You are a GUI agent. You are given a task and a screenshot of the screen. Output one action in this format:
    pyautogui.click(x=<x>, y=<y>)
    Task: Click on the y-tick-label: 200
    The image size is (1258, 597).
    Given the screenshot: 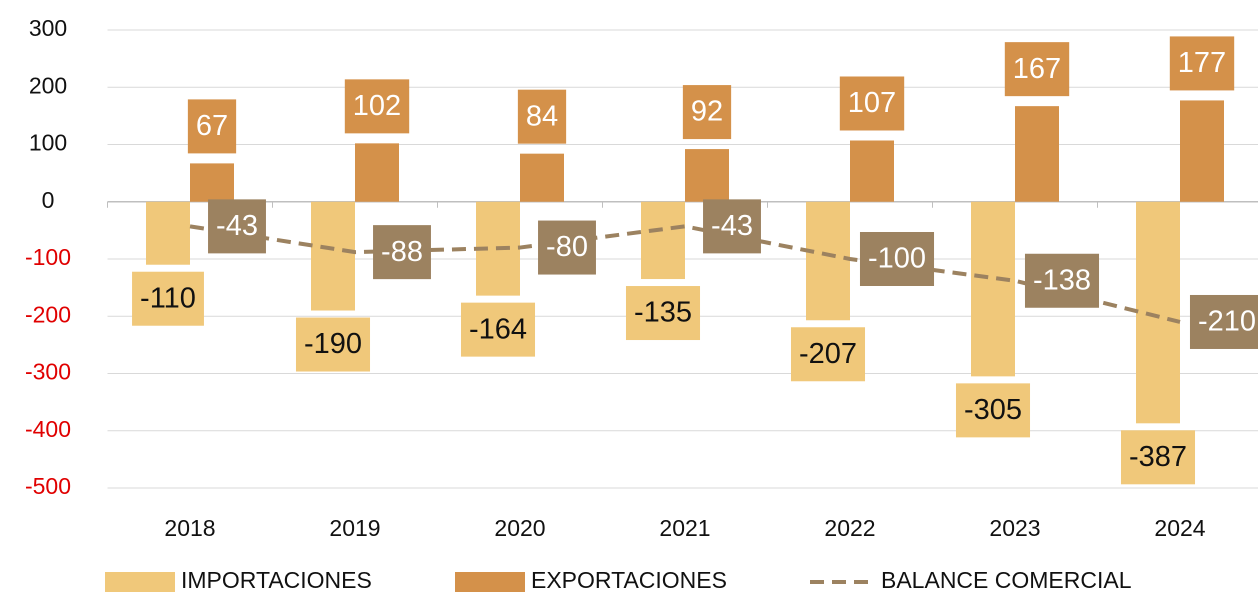 What is the action you would take?
    pyautogui.click(x=48, y=85)
    